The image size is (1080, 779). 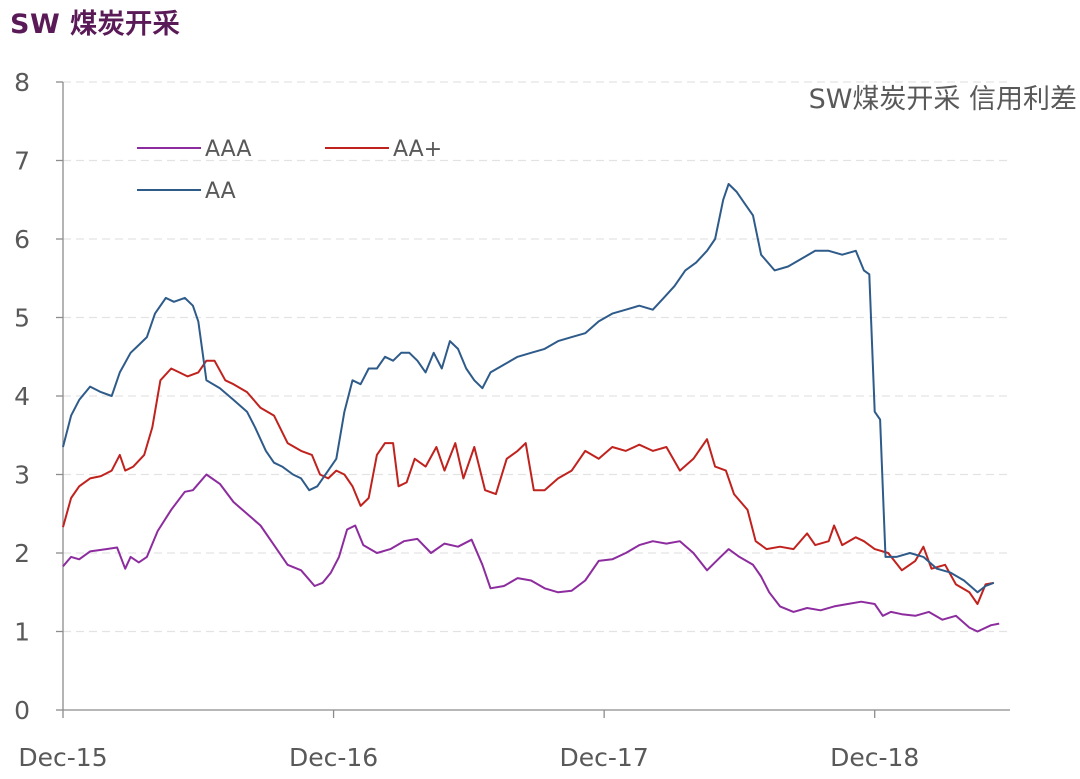 What do you see at coordinates (289, 170) in the screenshot?
I see `legend: AAA AA+ AA` at bounding box center [289, 170].